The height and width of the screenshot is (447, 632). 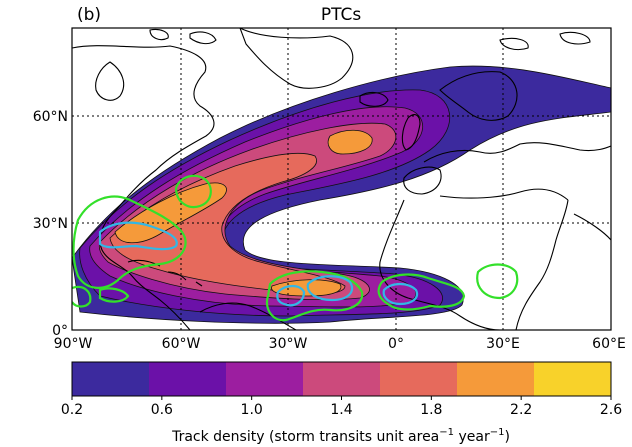 I want to click on uk-coast, so click(x=411, y=132).